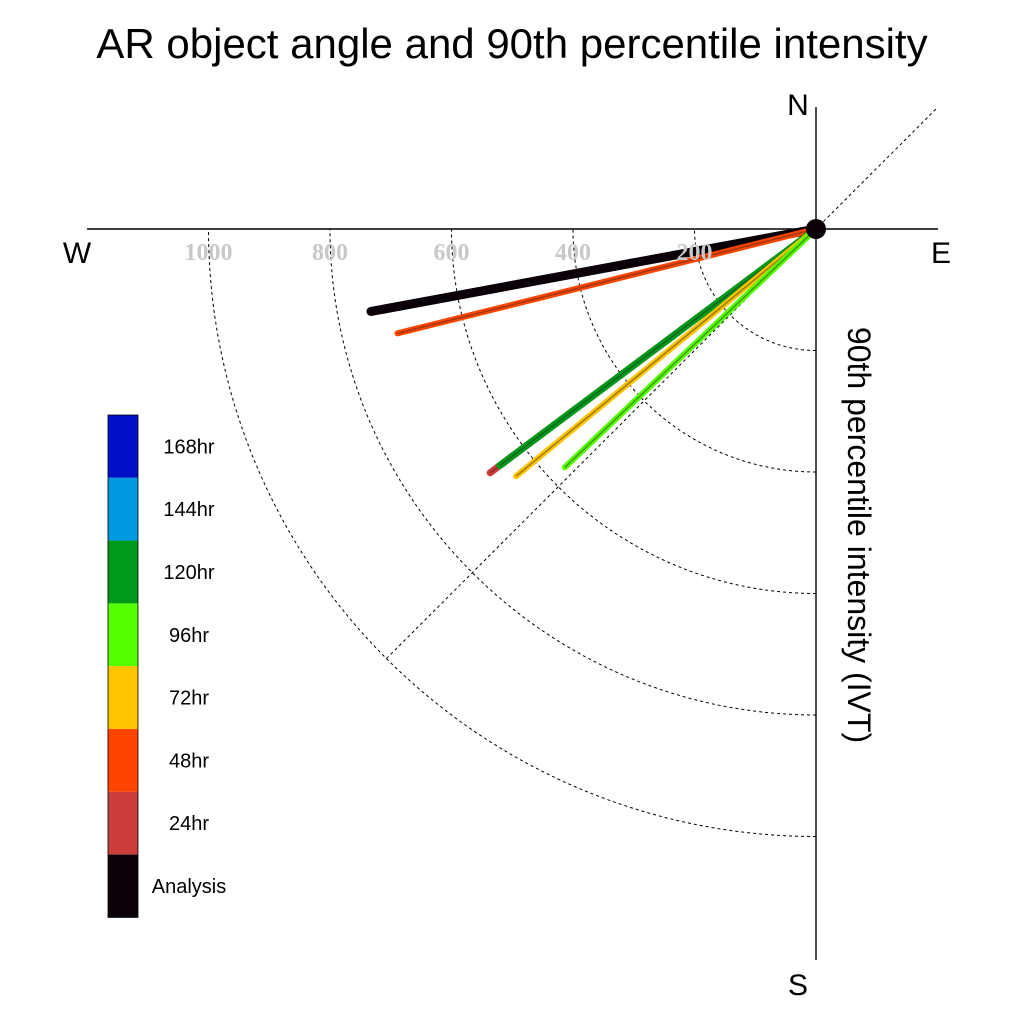 This screenshot has width=1024, height=1024. What do you see at coordinates (452, 253) in the screenshot?
I see `tick-label-600: 600` at bounding box center [452, 253].